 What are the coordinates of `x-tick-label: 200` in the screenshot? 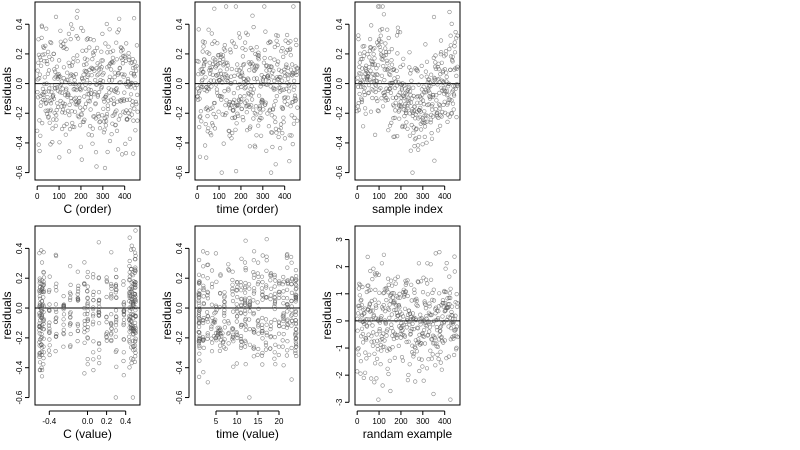 It's located at (81, 196).